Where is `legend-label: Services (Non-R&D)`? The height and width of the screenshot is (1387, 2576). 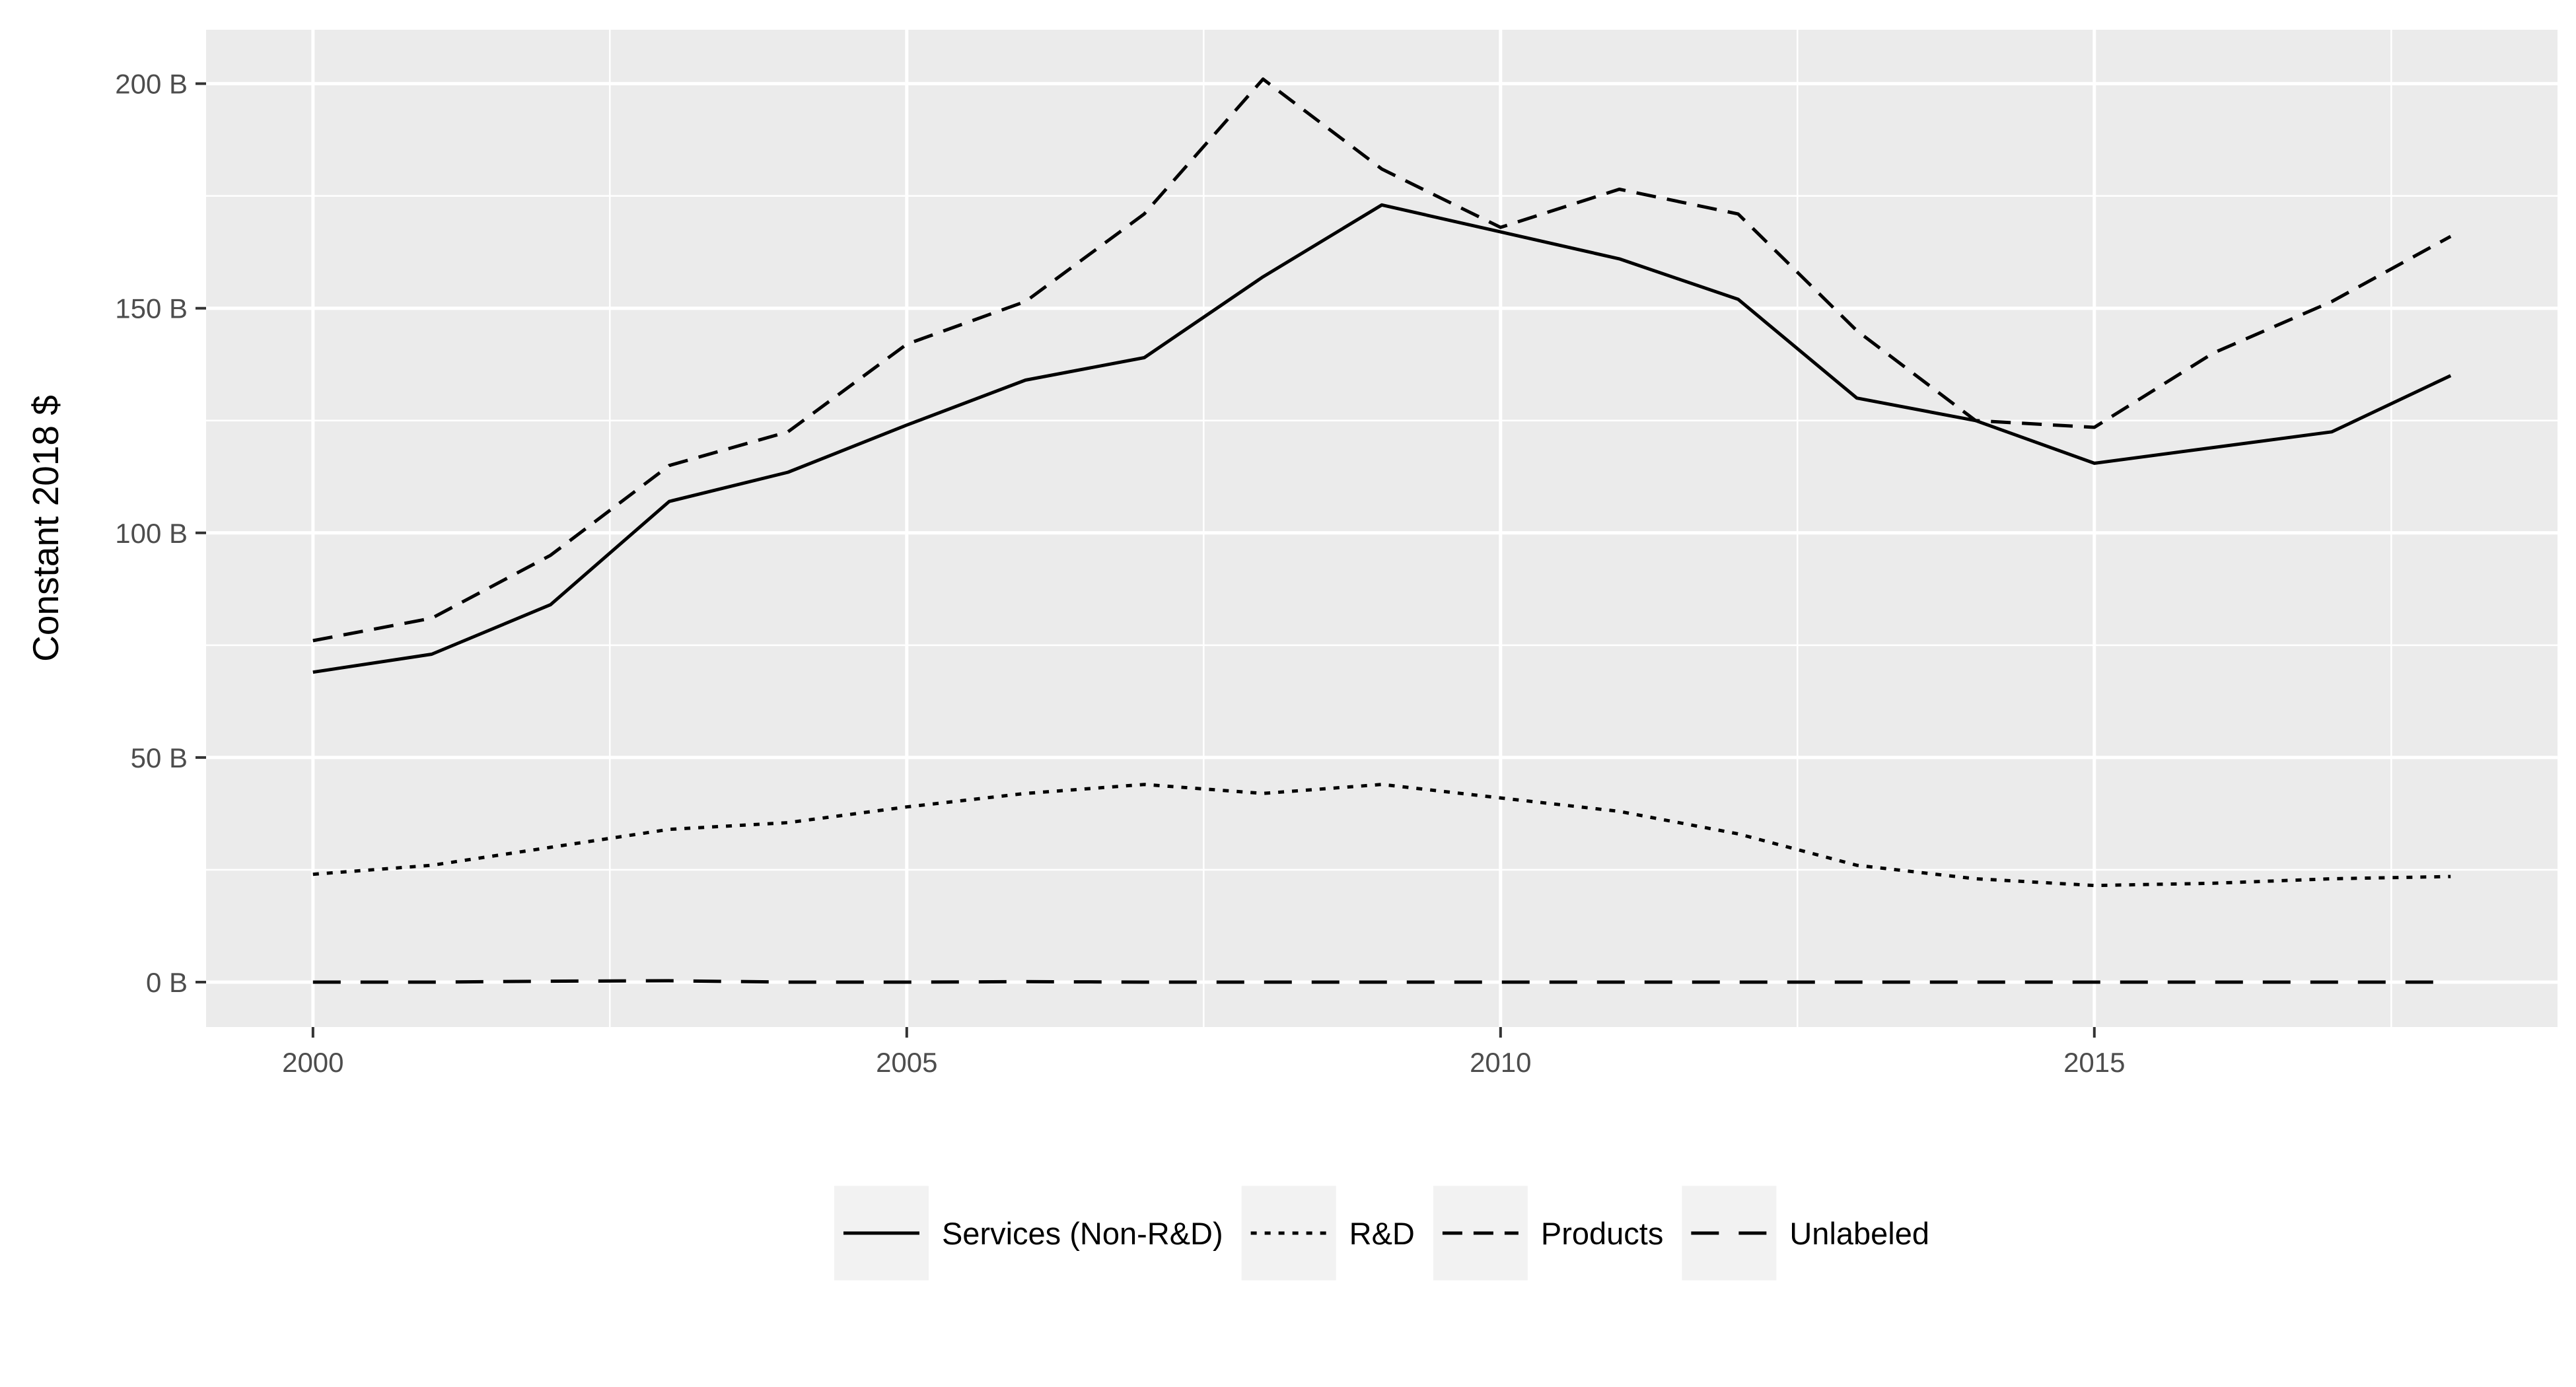 legend-label: Services (Non-R&D) is located at coordinates (1083, 1233).